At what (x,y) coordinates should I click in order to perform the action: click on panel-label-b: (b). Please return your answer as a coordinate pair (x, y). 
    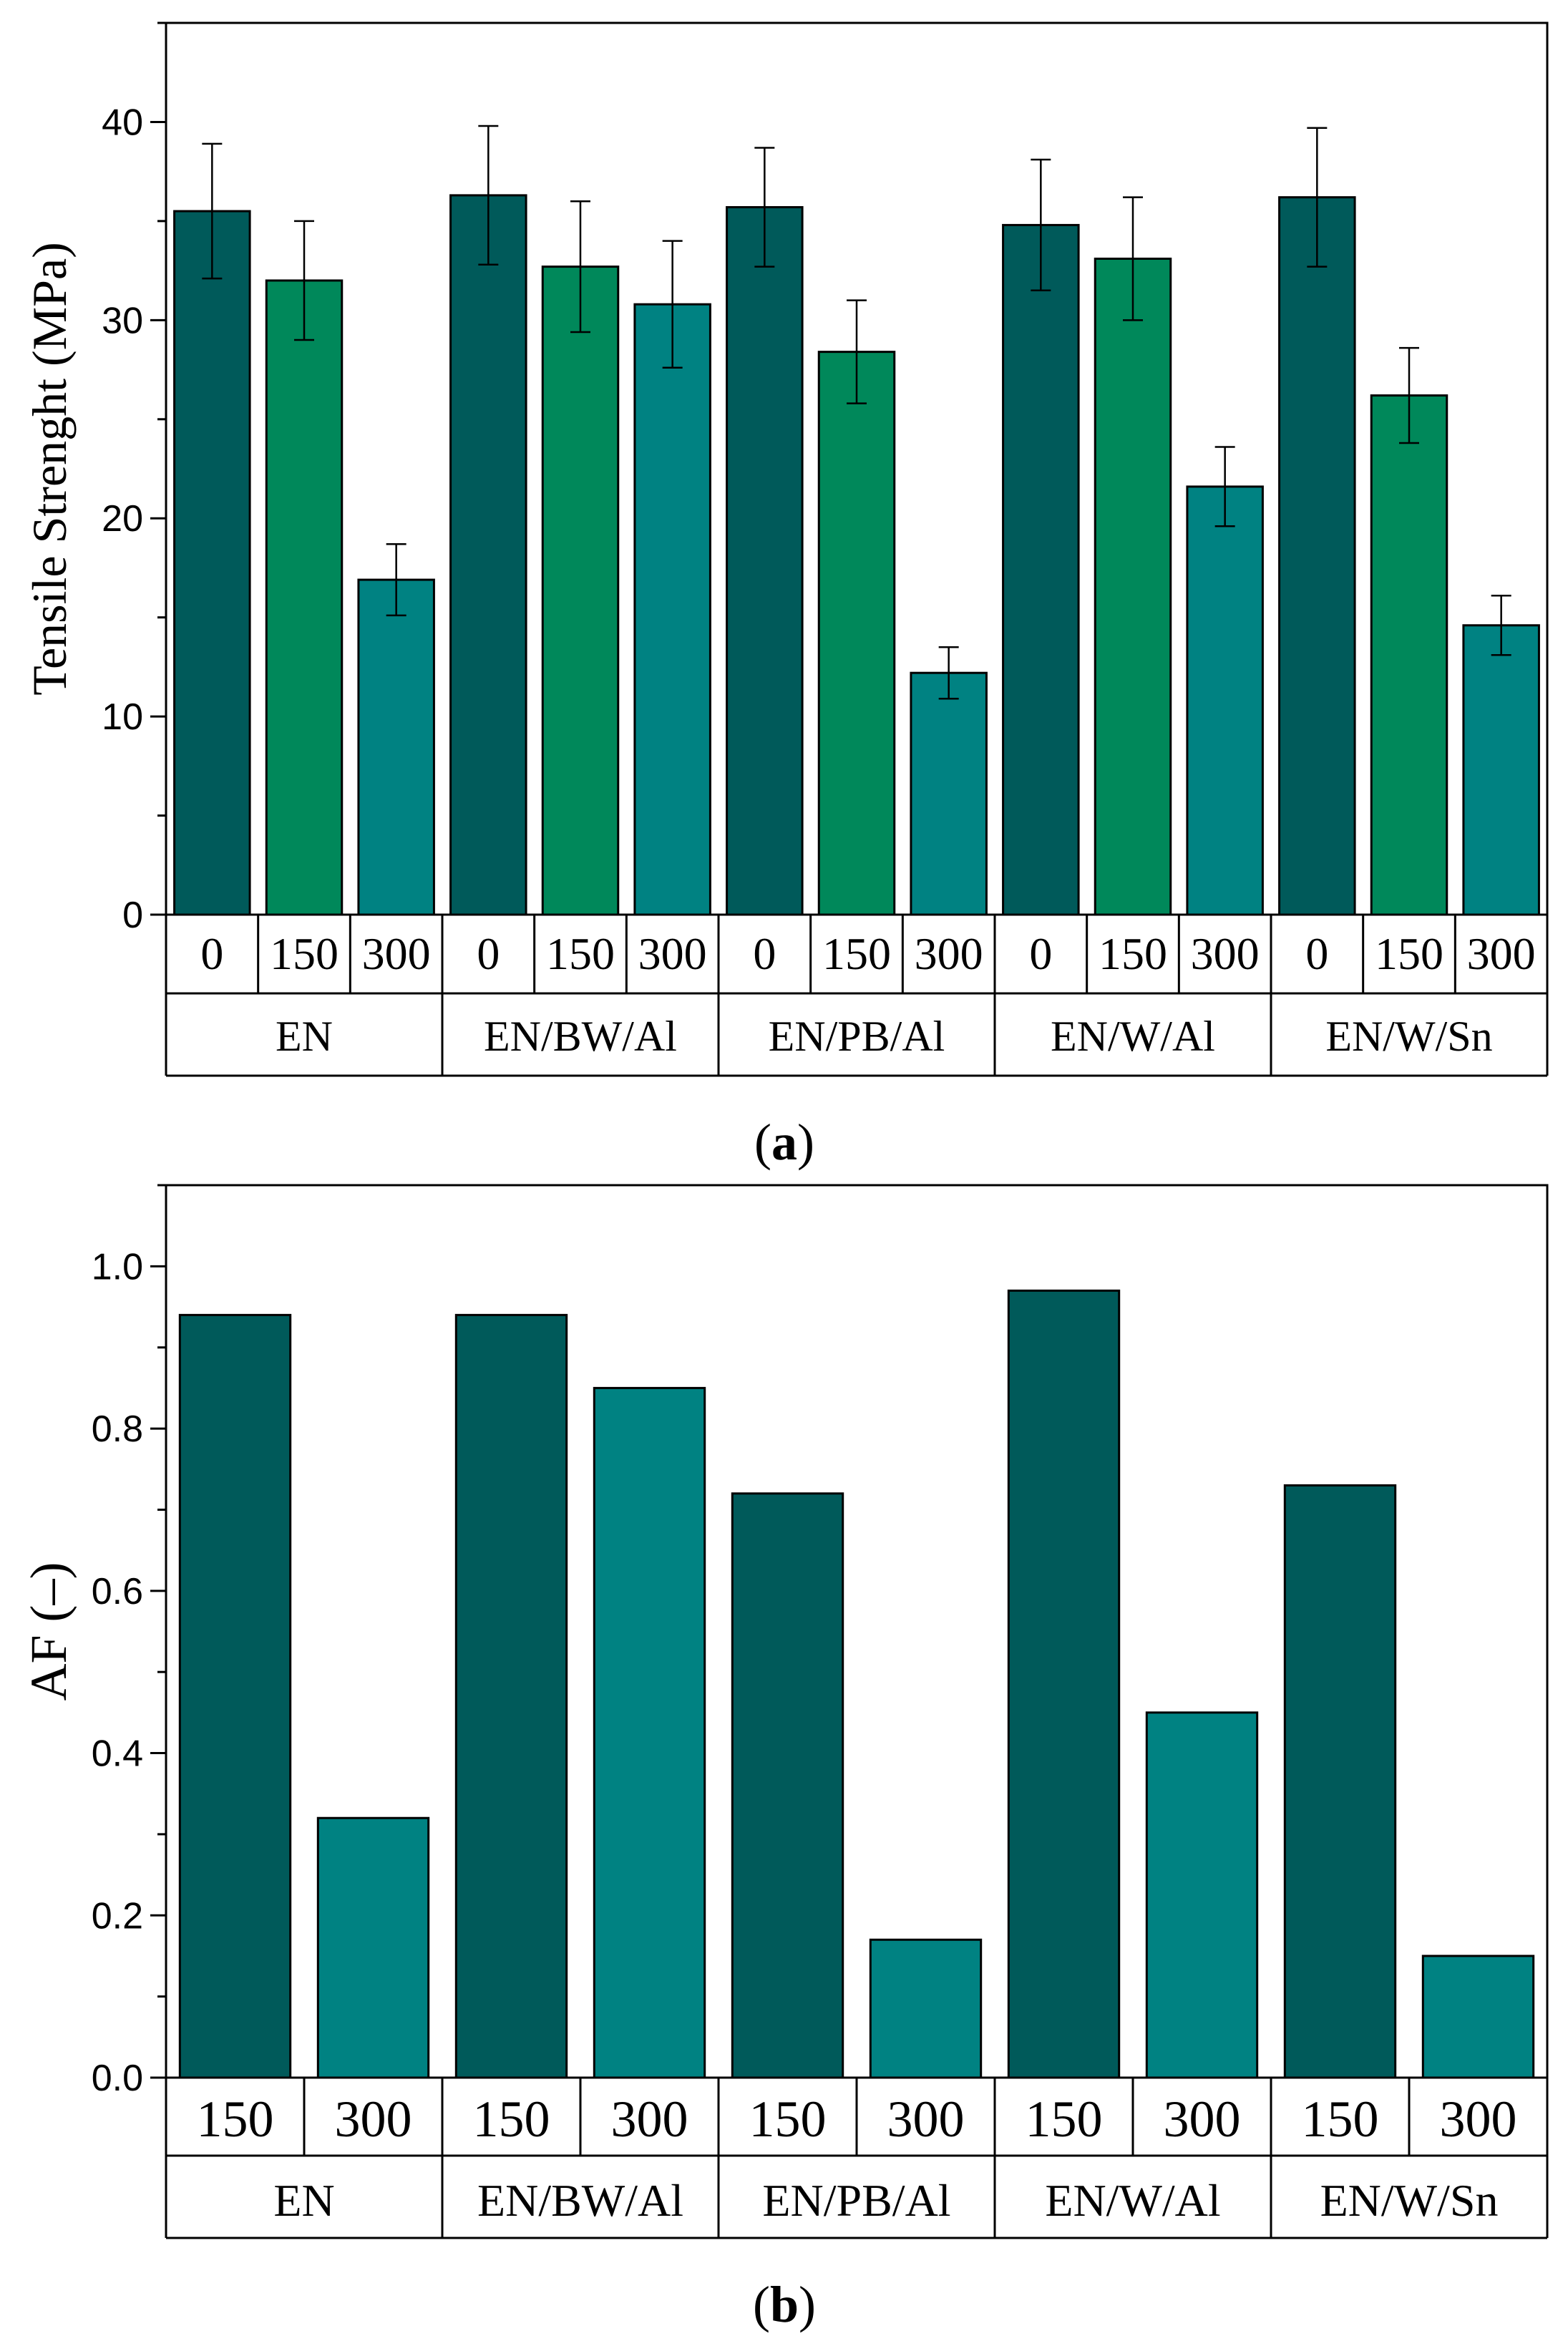
    Looking at the image, I should click on (784, 2304).